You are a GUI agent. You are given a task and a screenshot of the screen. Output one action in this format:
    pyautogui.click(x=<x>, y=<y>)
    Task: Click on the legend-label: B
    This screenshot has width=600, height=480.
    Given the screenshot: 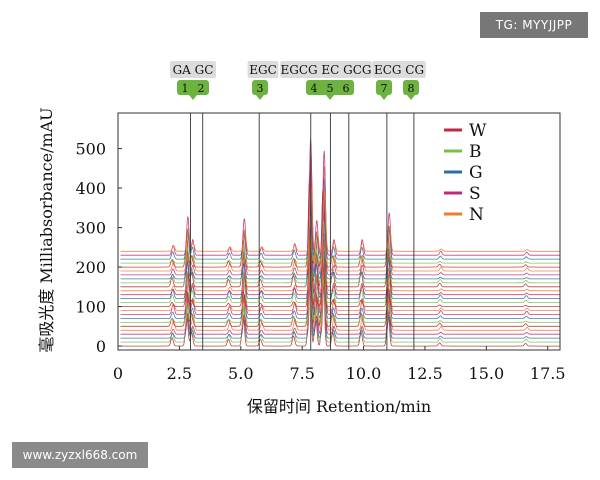 What is the action you would take?
    pyautogui.click(x=475, y=152)
    